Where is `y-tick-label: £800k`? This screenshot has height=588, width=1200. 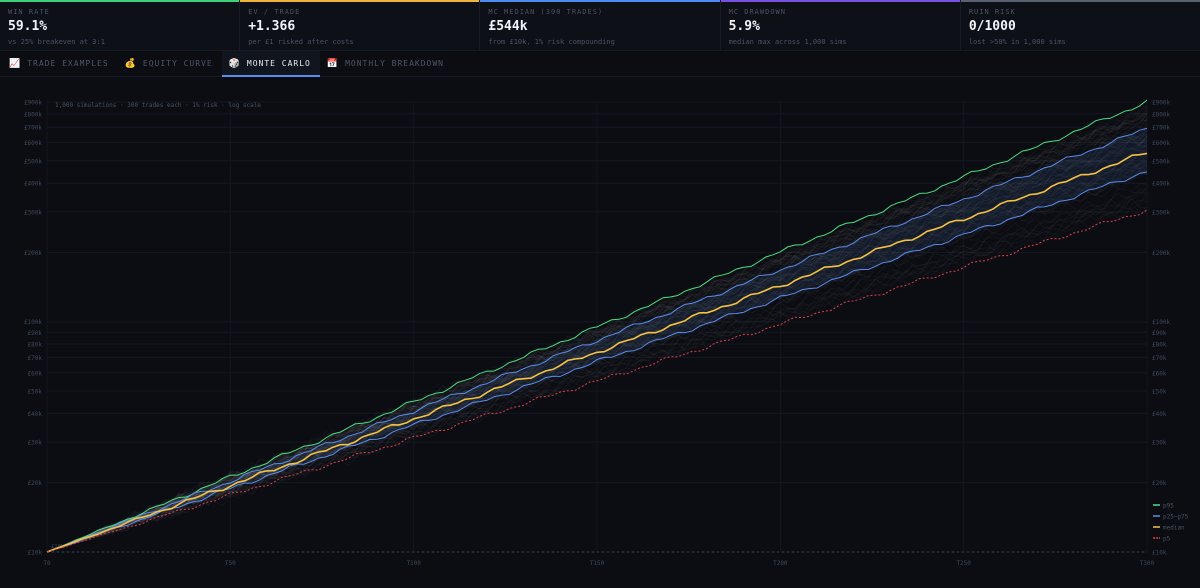
y-tick-label: £800k is located at coordinates (33, 114).